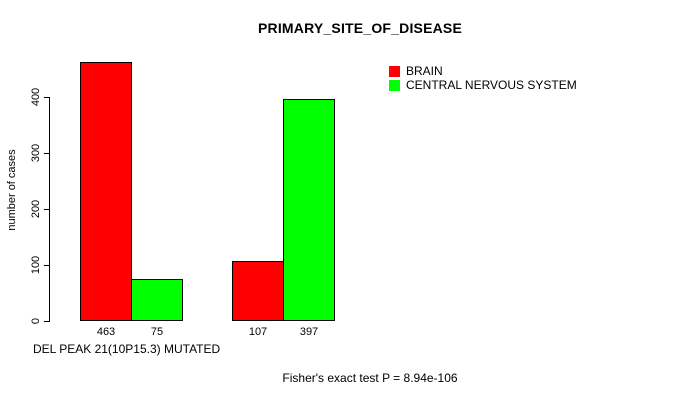 This screenshot has height=400, width=690. Describe the element at coordinates (309, 210) in the screenshot. I see `bar-central-nervous-system-group2` at that location.